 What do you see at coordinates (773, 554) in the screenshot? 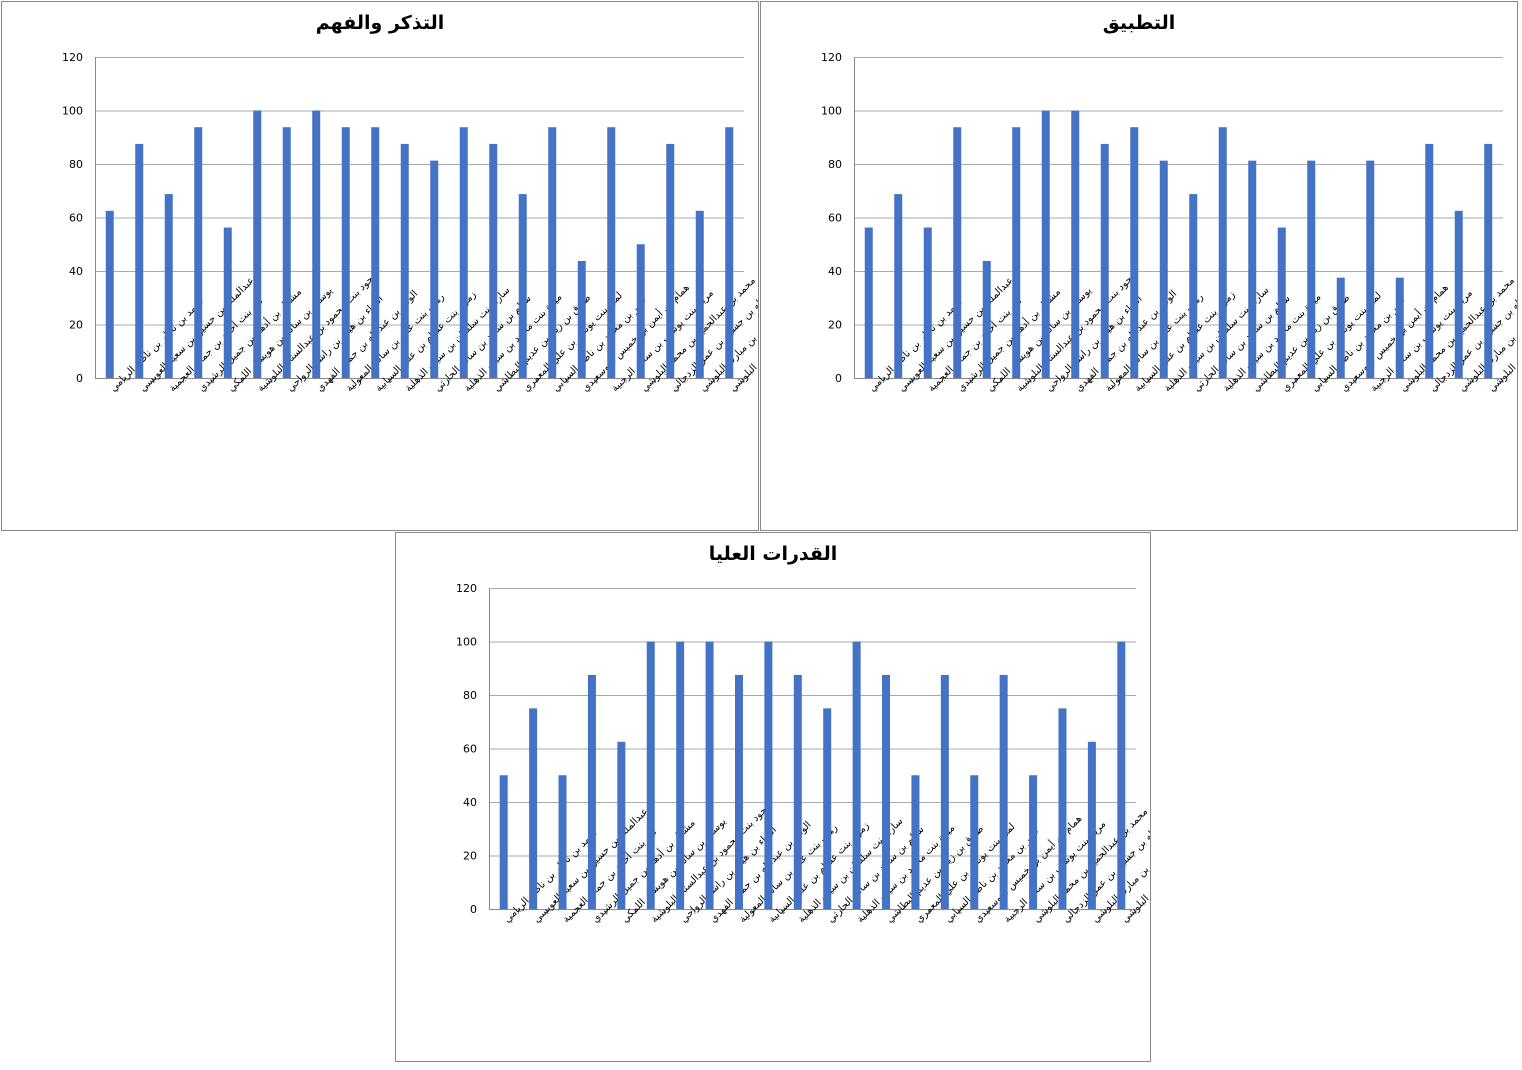
I see `chart-title: القدرات العليا` at bounding box center [773, 554].